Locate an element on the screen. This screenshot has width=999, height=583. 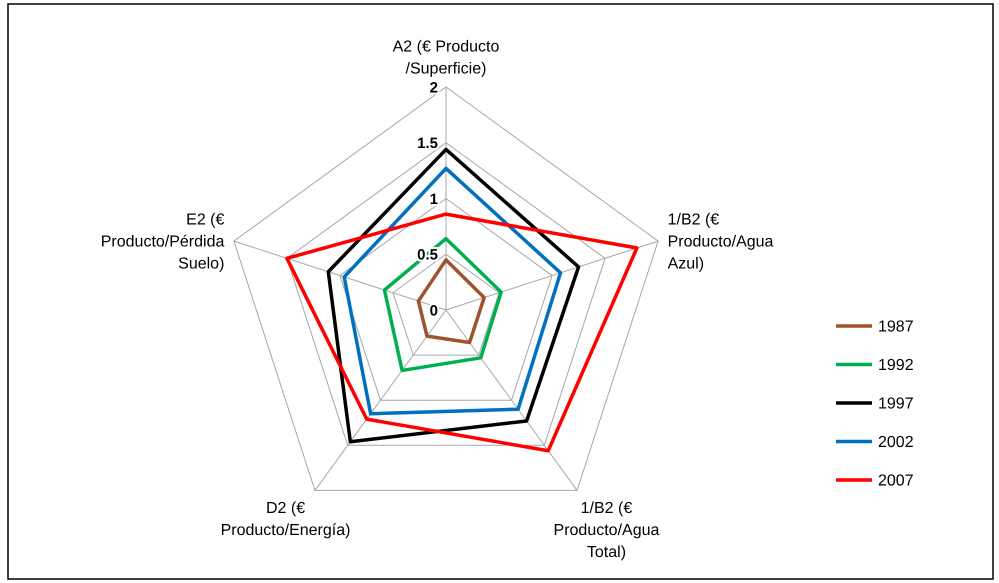
spoke-label: A2 (€ Producto /Superficie) is located at coordinates (446, 58).